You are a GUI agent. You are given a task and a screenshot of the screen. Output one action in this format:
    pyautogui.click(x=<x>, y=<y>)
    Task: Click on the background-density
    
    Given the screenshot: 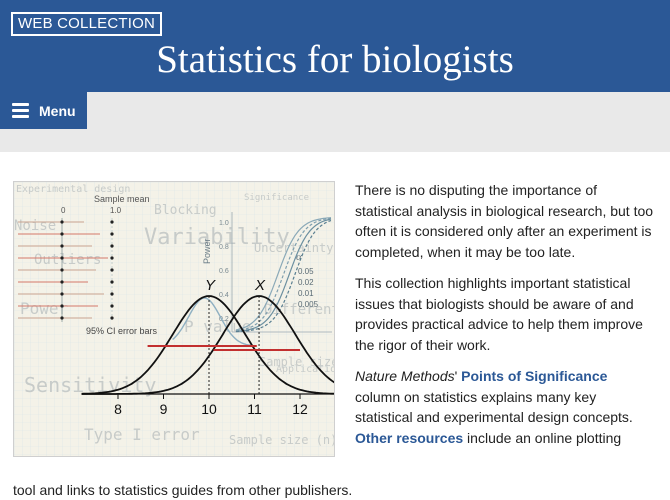 What is the action you would take?
    pyautogui.click(x=213, y=322)
    